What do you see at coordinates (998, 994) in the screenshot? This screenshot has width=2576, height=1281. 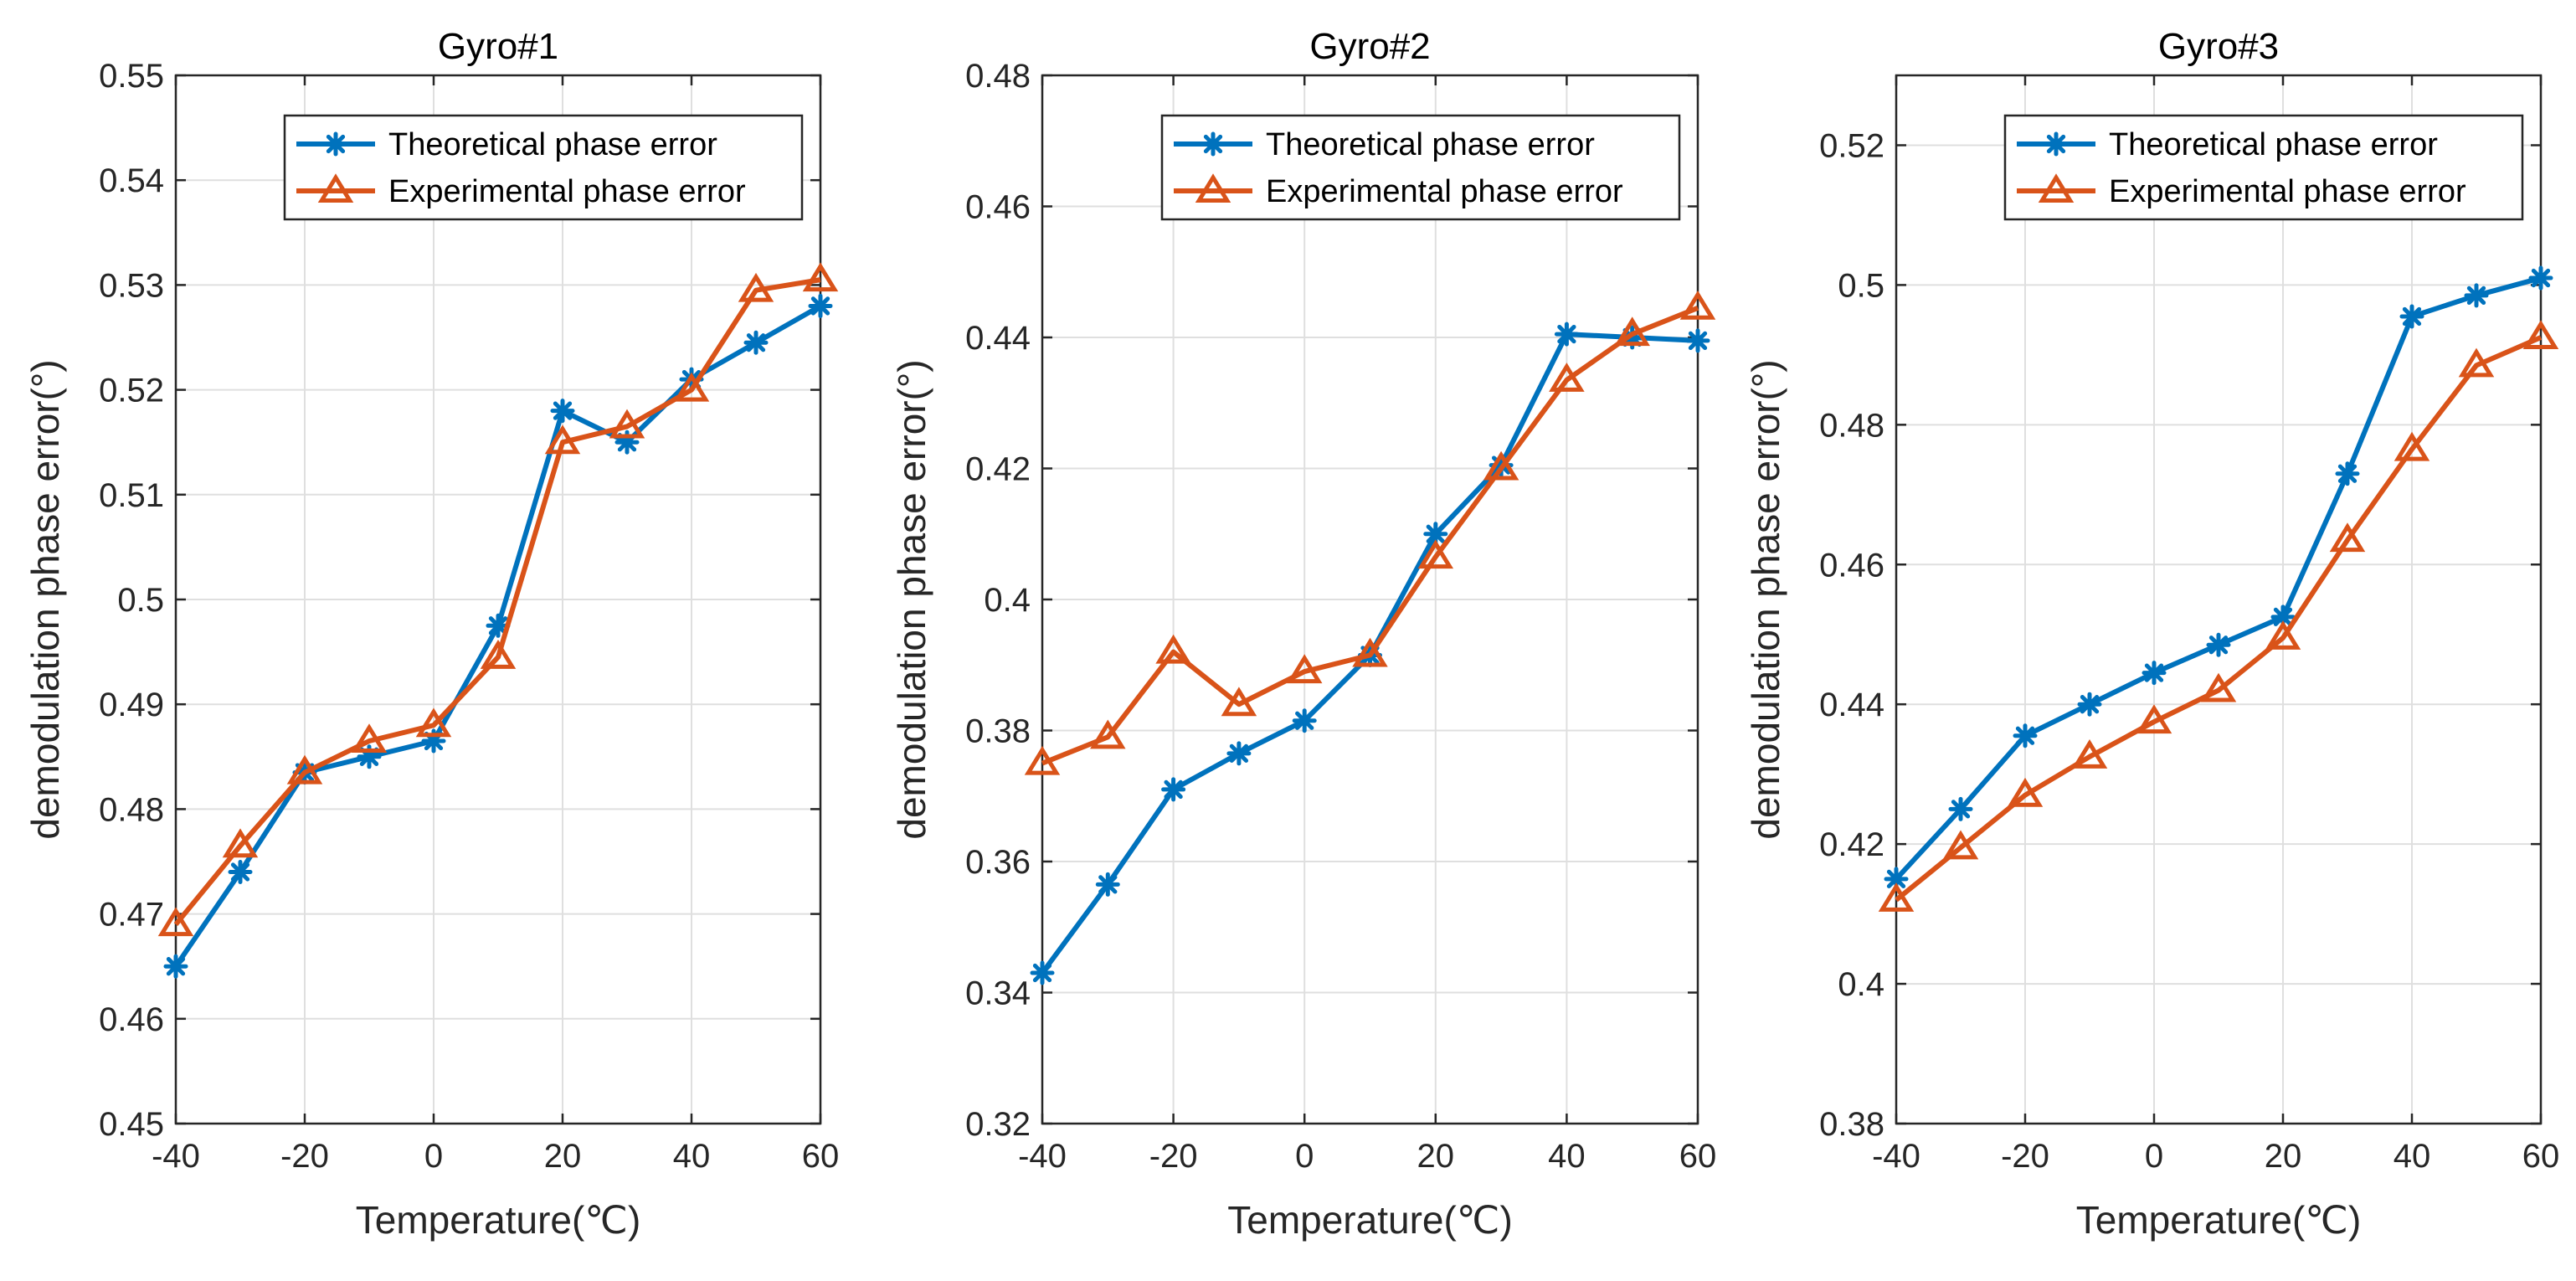 I see `y-tick-label: 0.34` at bounding box center [998, 994].